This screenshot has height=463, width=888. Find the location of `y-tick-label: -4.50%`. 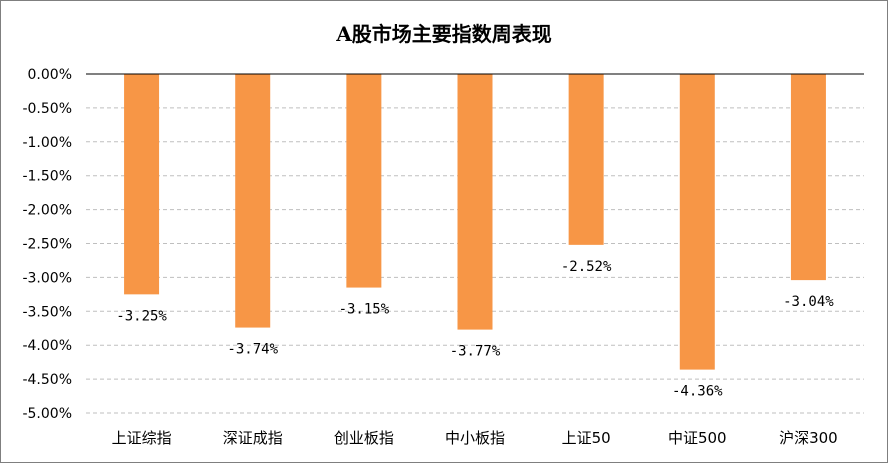

y-tick-label: -4.50% is located at coordinates (47, 380).